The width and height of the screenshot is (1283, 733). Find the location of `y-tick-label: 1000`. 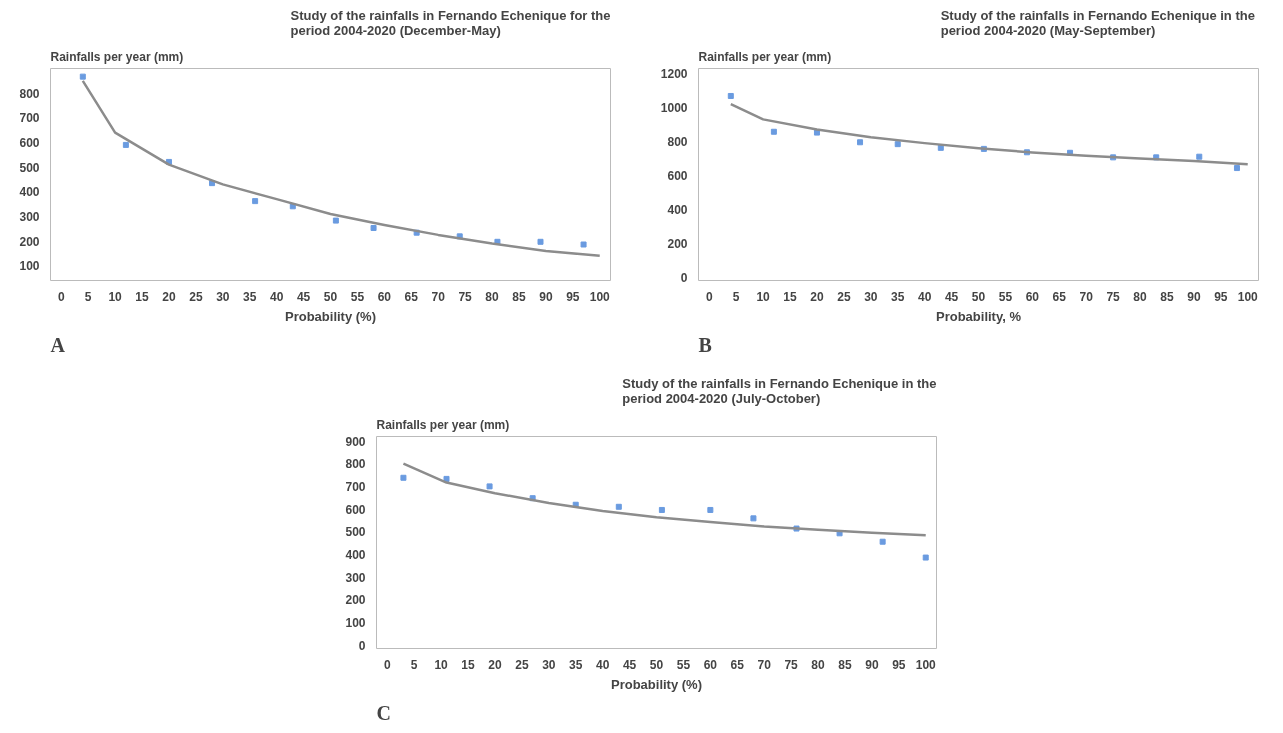

y-tick-label: 1000 is located at coordinates (674, 108).